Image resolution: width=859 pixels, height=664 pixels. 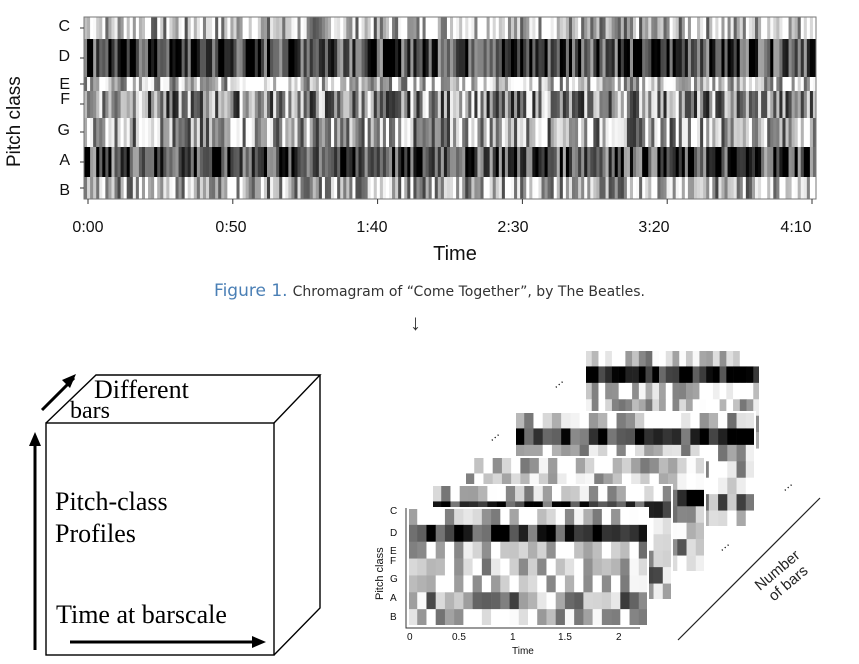 What do you see at coordinates (231, 227) in the screenshot?
I see `x-tick-label: 0:50` at bounding box center [231, 227].